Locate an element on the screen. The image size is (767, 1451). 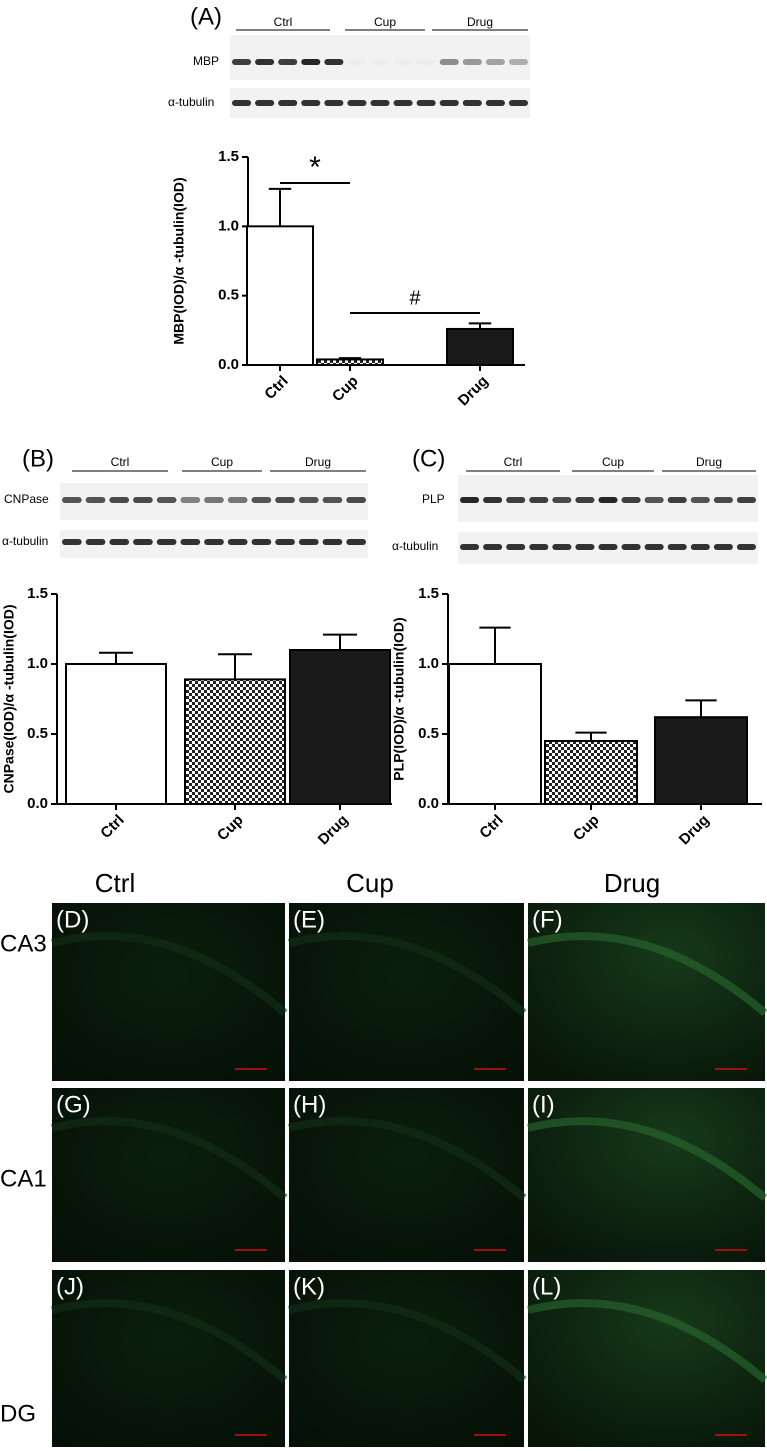
panel-label: (G) is located at coordinates (73, 1104).